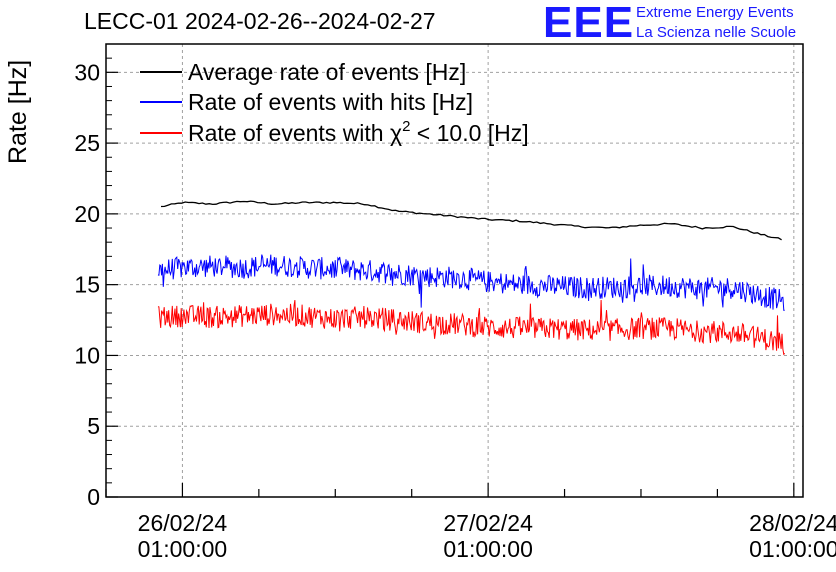 The height and width of the screenshot is (572, 836). What do you see at coordinates (87, 285) in the screenshot?
I see `y-tick-label: 15` at bounding box center [87, 285].